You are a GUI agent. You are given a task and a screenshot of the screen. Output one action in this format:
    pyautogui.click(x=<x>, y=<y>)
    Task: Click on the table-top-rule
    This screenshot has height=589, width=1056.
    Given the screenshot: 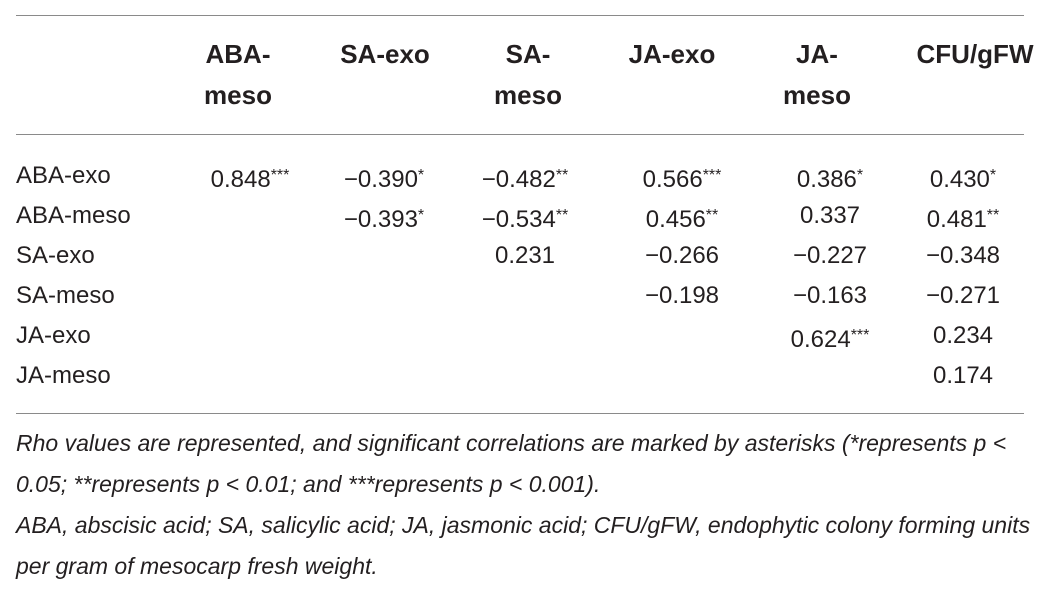 What is the action you would take?
    pyautogui.click(x=520, y=15)
    